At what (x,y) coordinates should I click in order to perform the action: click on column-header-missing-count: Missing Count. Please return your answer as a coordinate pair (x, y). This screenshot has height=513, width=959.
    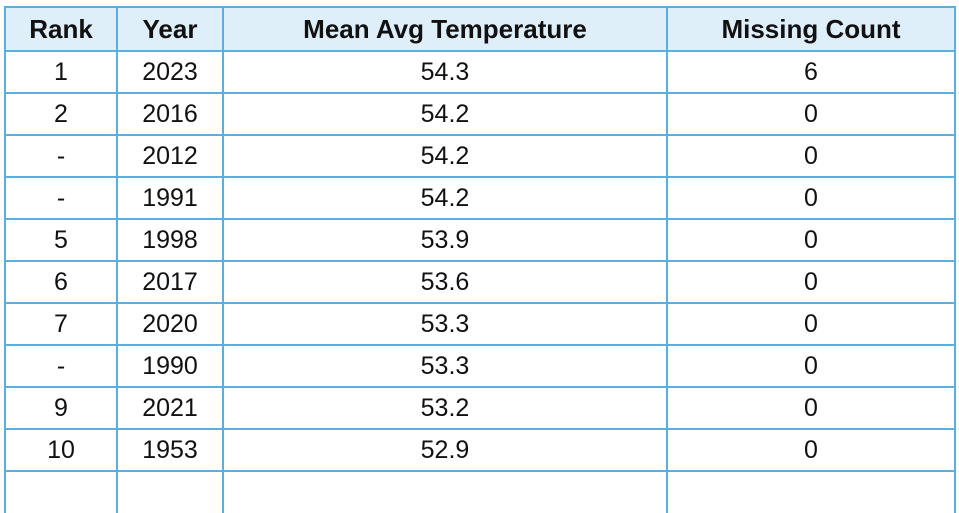
    Looking at the image, I should click on (811, 29).